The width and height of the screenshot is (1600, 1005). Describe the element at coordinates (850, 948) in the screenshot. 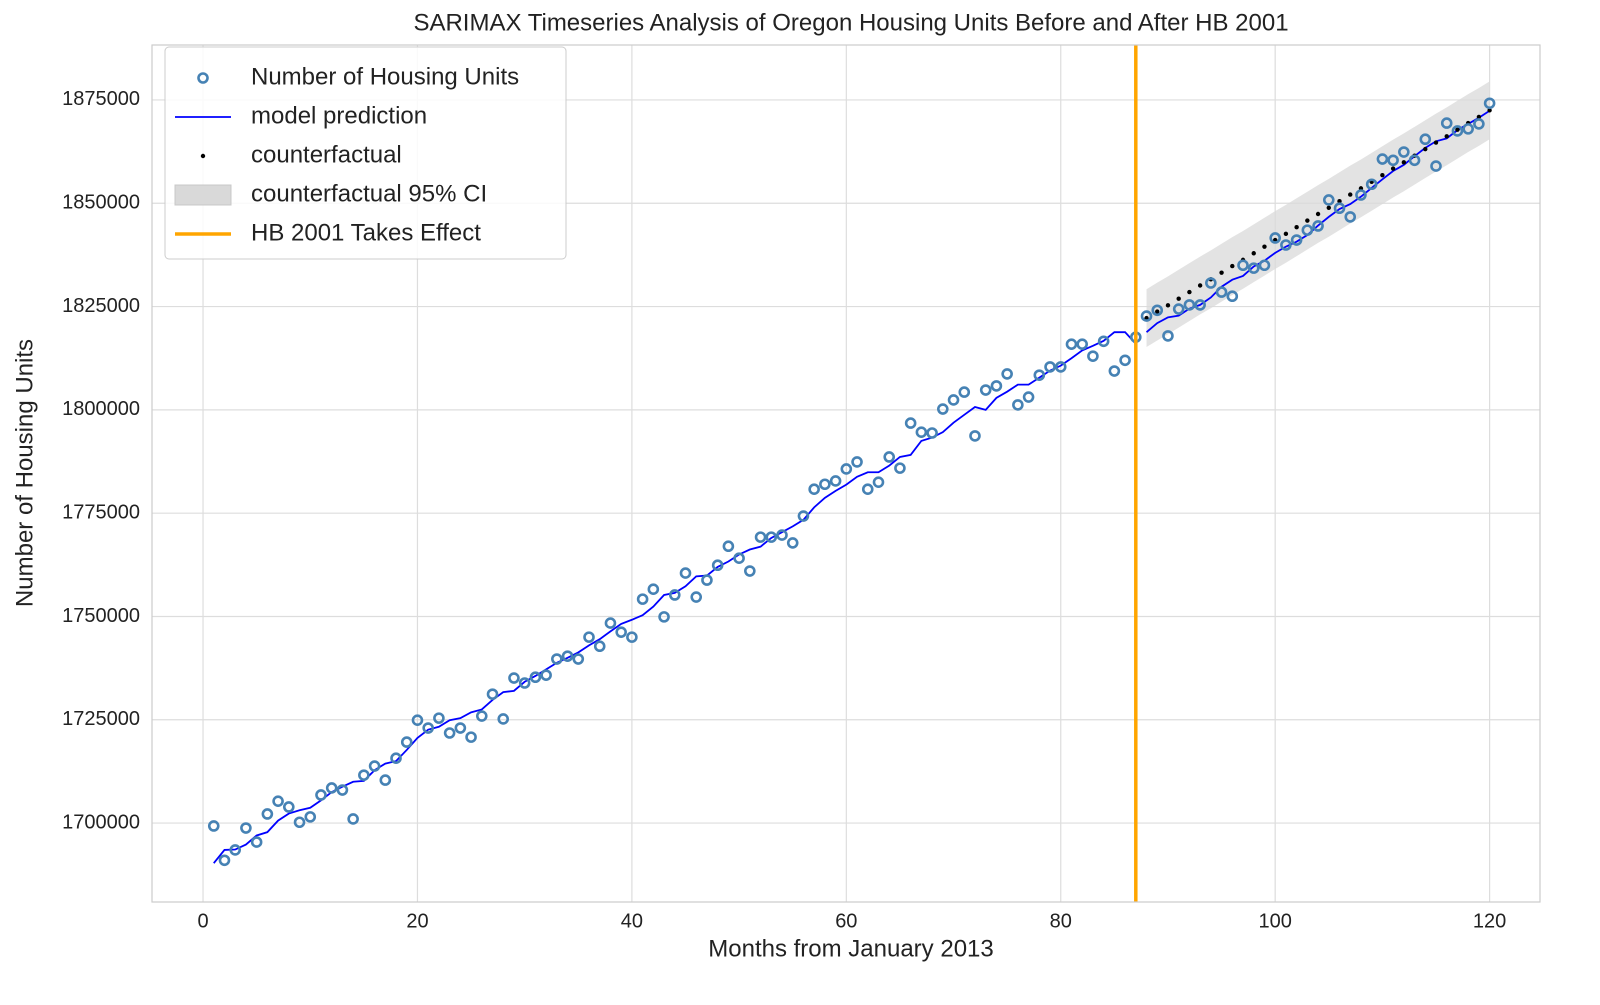

I see `x-axis-label: Months from January 2013` at that location.